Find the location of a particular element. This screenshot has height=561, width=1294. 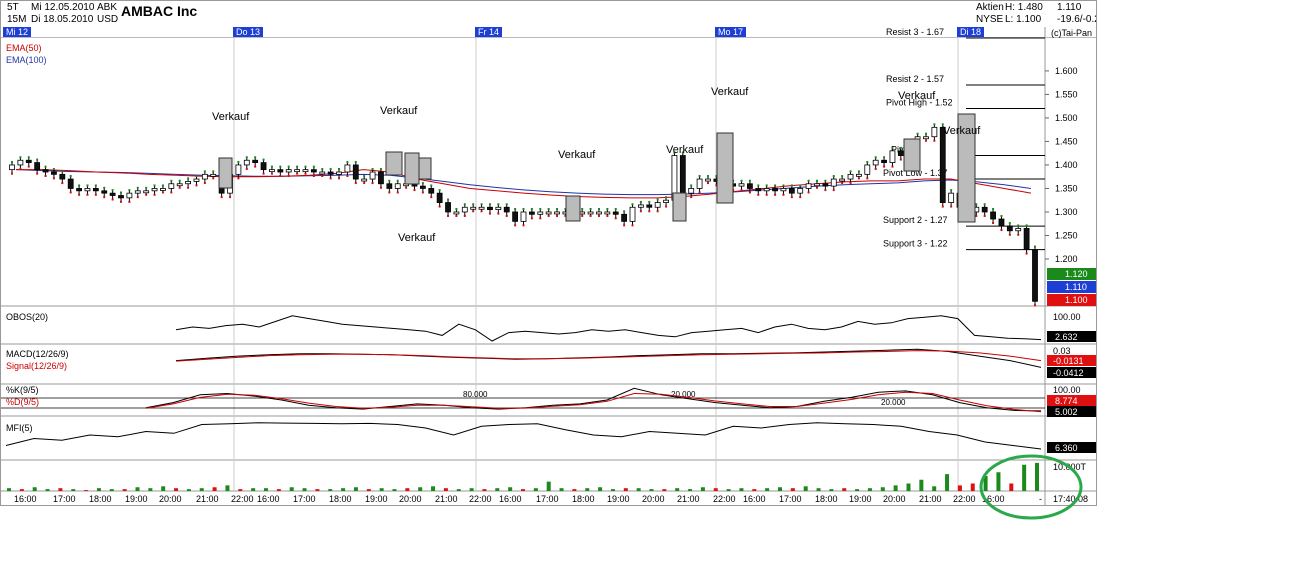

stoch-d-value-box is located at coordinates (1071, 411).